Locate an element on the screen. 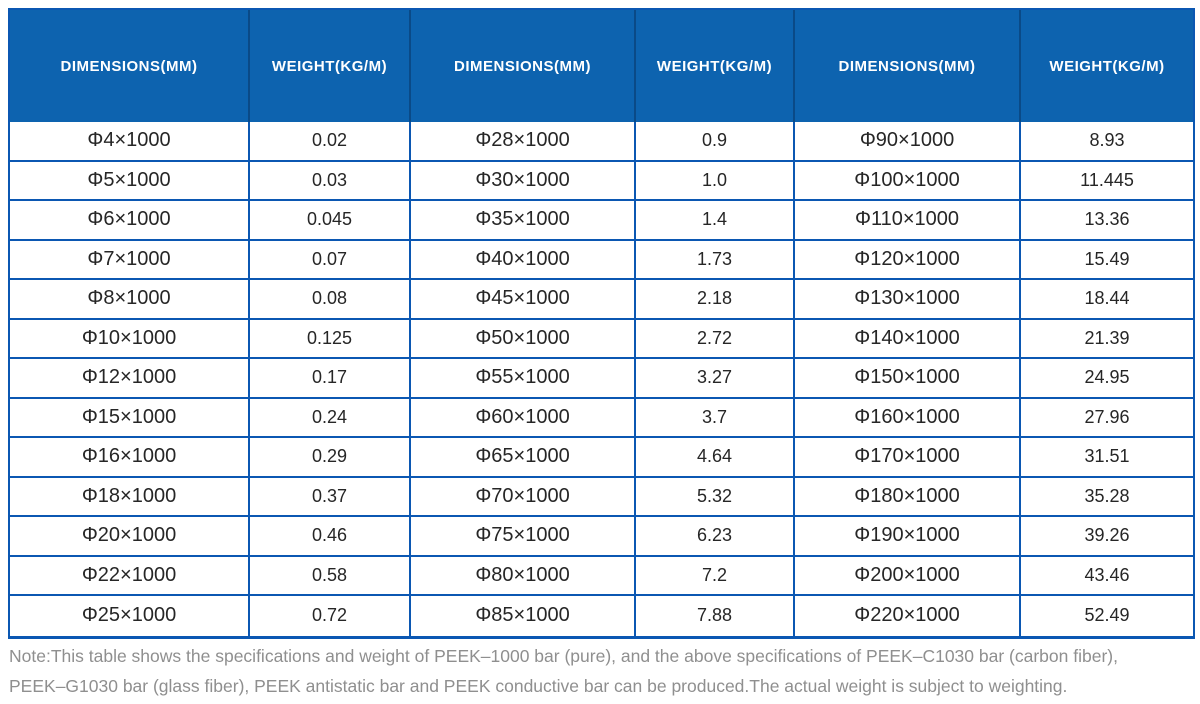 This screenshot has height=704, width=1200. table-row: Φ15×1000 0.24 Φ60×1000 3.7 Φ160×1000 27.96 is located at coordinates (601, 418).